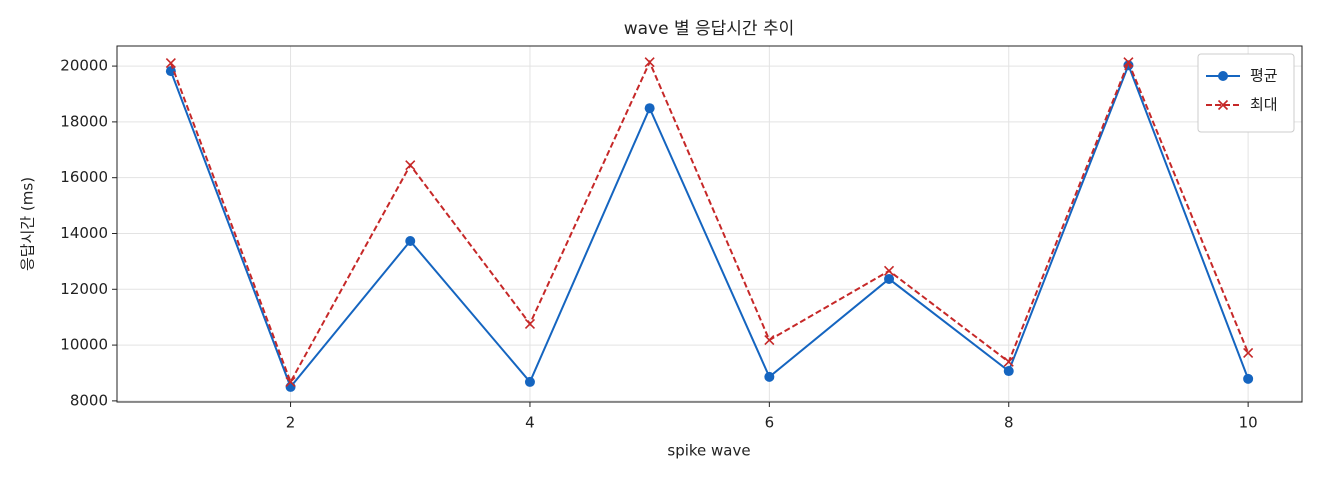  What do you see at coordinates (1264, 76) in the screenshot?
I see `legend-label: 평균` at bounding box center [1264, 76].